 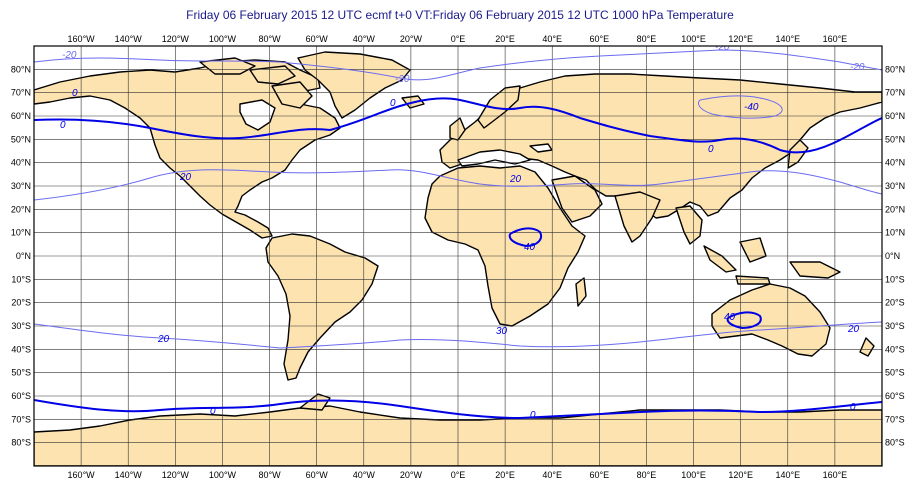 What do you see at coordinates (21, 233) in the screenshot?
I see `latitude-tick-label-left: 10°N` at bounding box center [21, 233].